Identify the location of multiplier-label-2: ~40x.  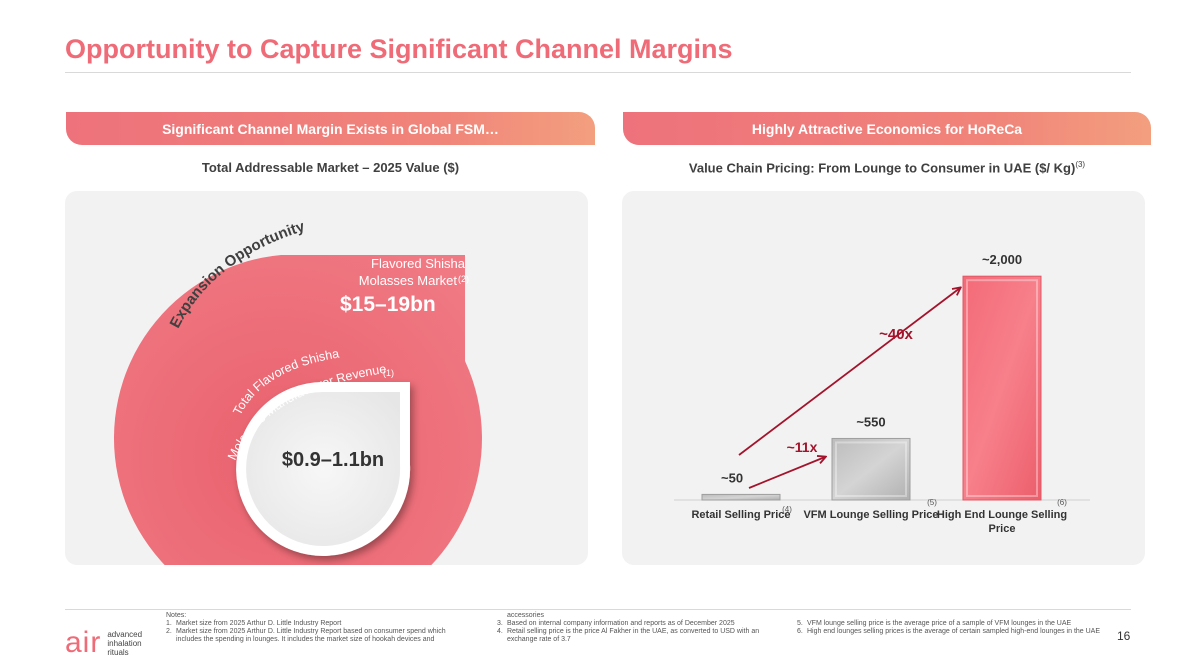
(896, 334).